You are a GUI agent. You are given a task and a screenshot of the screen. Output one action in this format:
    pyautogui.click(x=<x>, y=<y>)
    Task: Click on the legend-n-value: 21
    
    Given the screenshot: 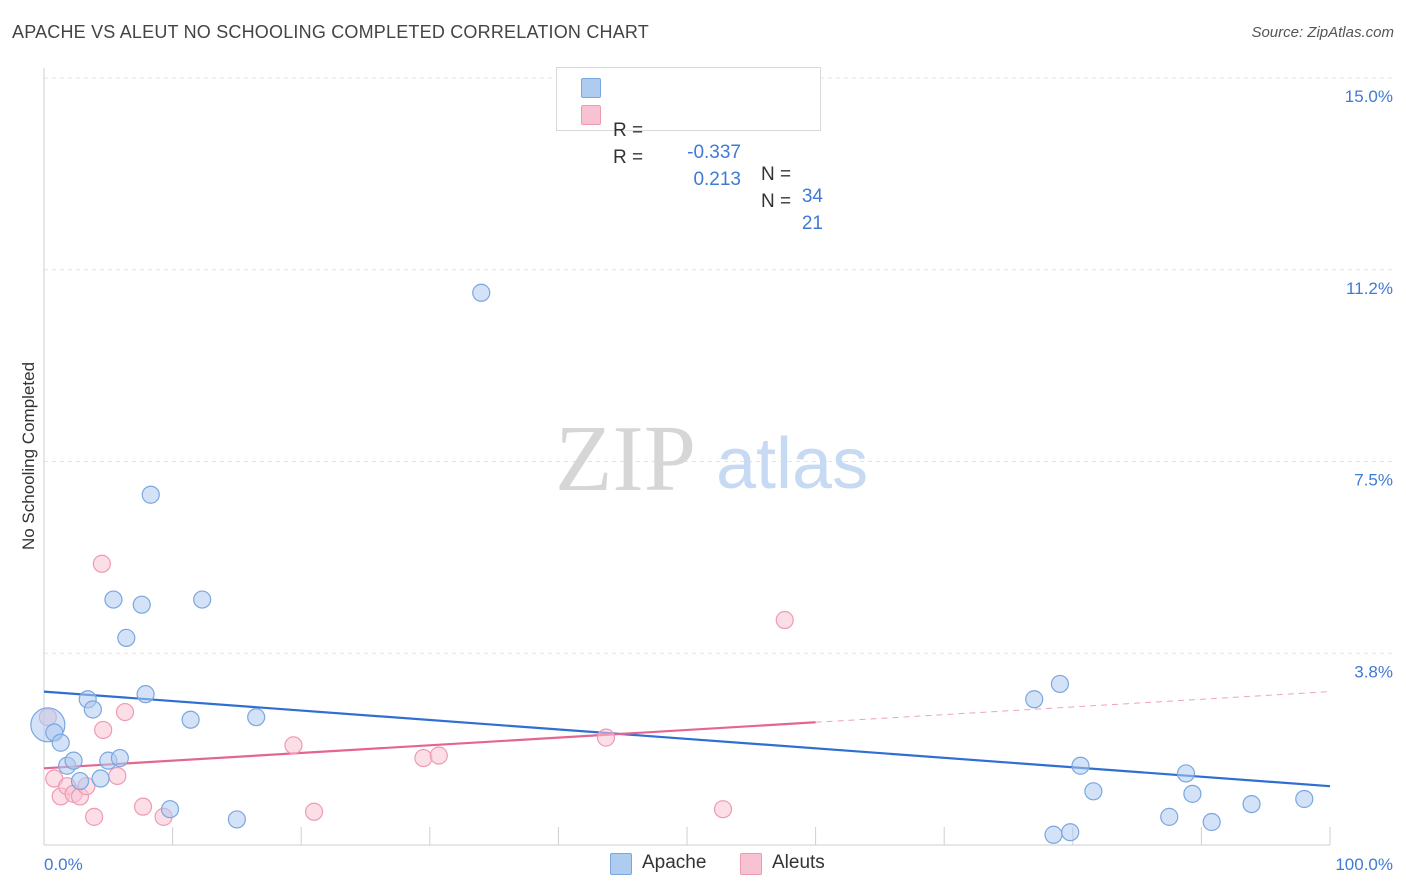 What is the action you would take?
    pyautogui.click(x=812, y=223)
    